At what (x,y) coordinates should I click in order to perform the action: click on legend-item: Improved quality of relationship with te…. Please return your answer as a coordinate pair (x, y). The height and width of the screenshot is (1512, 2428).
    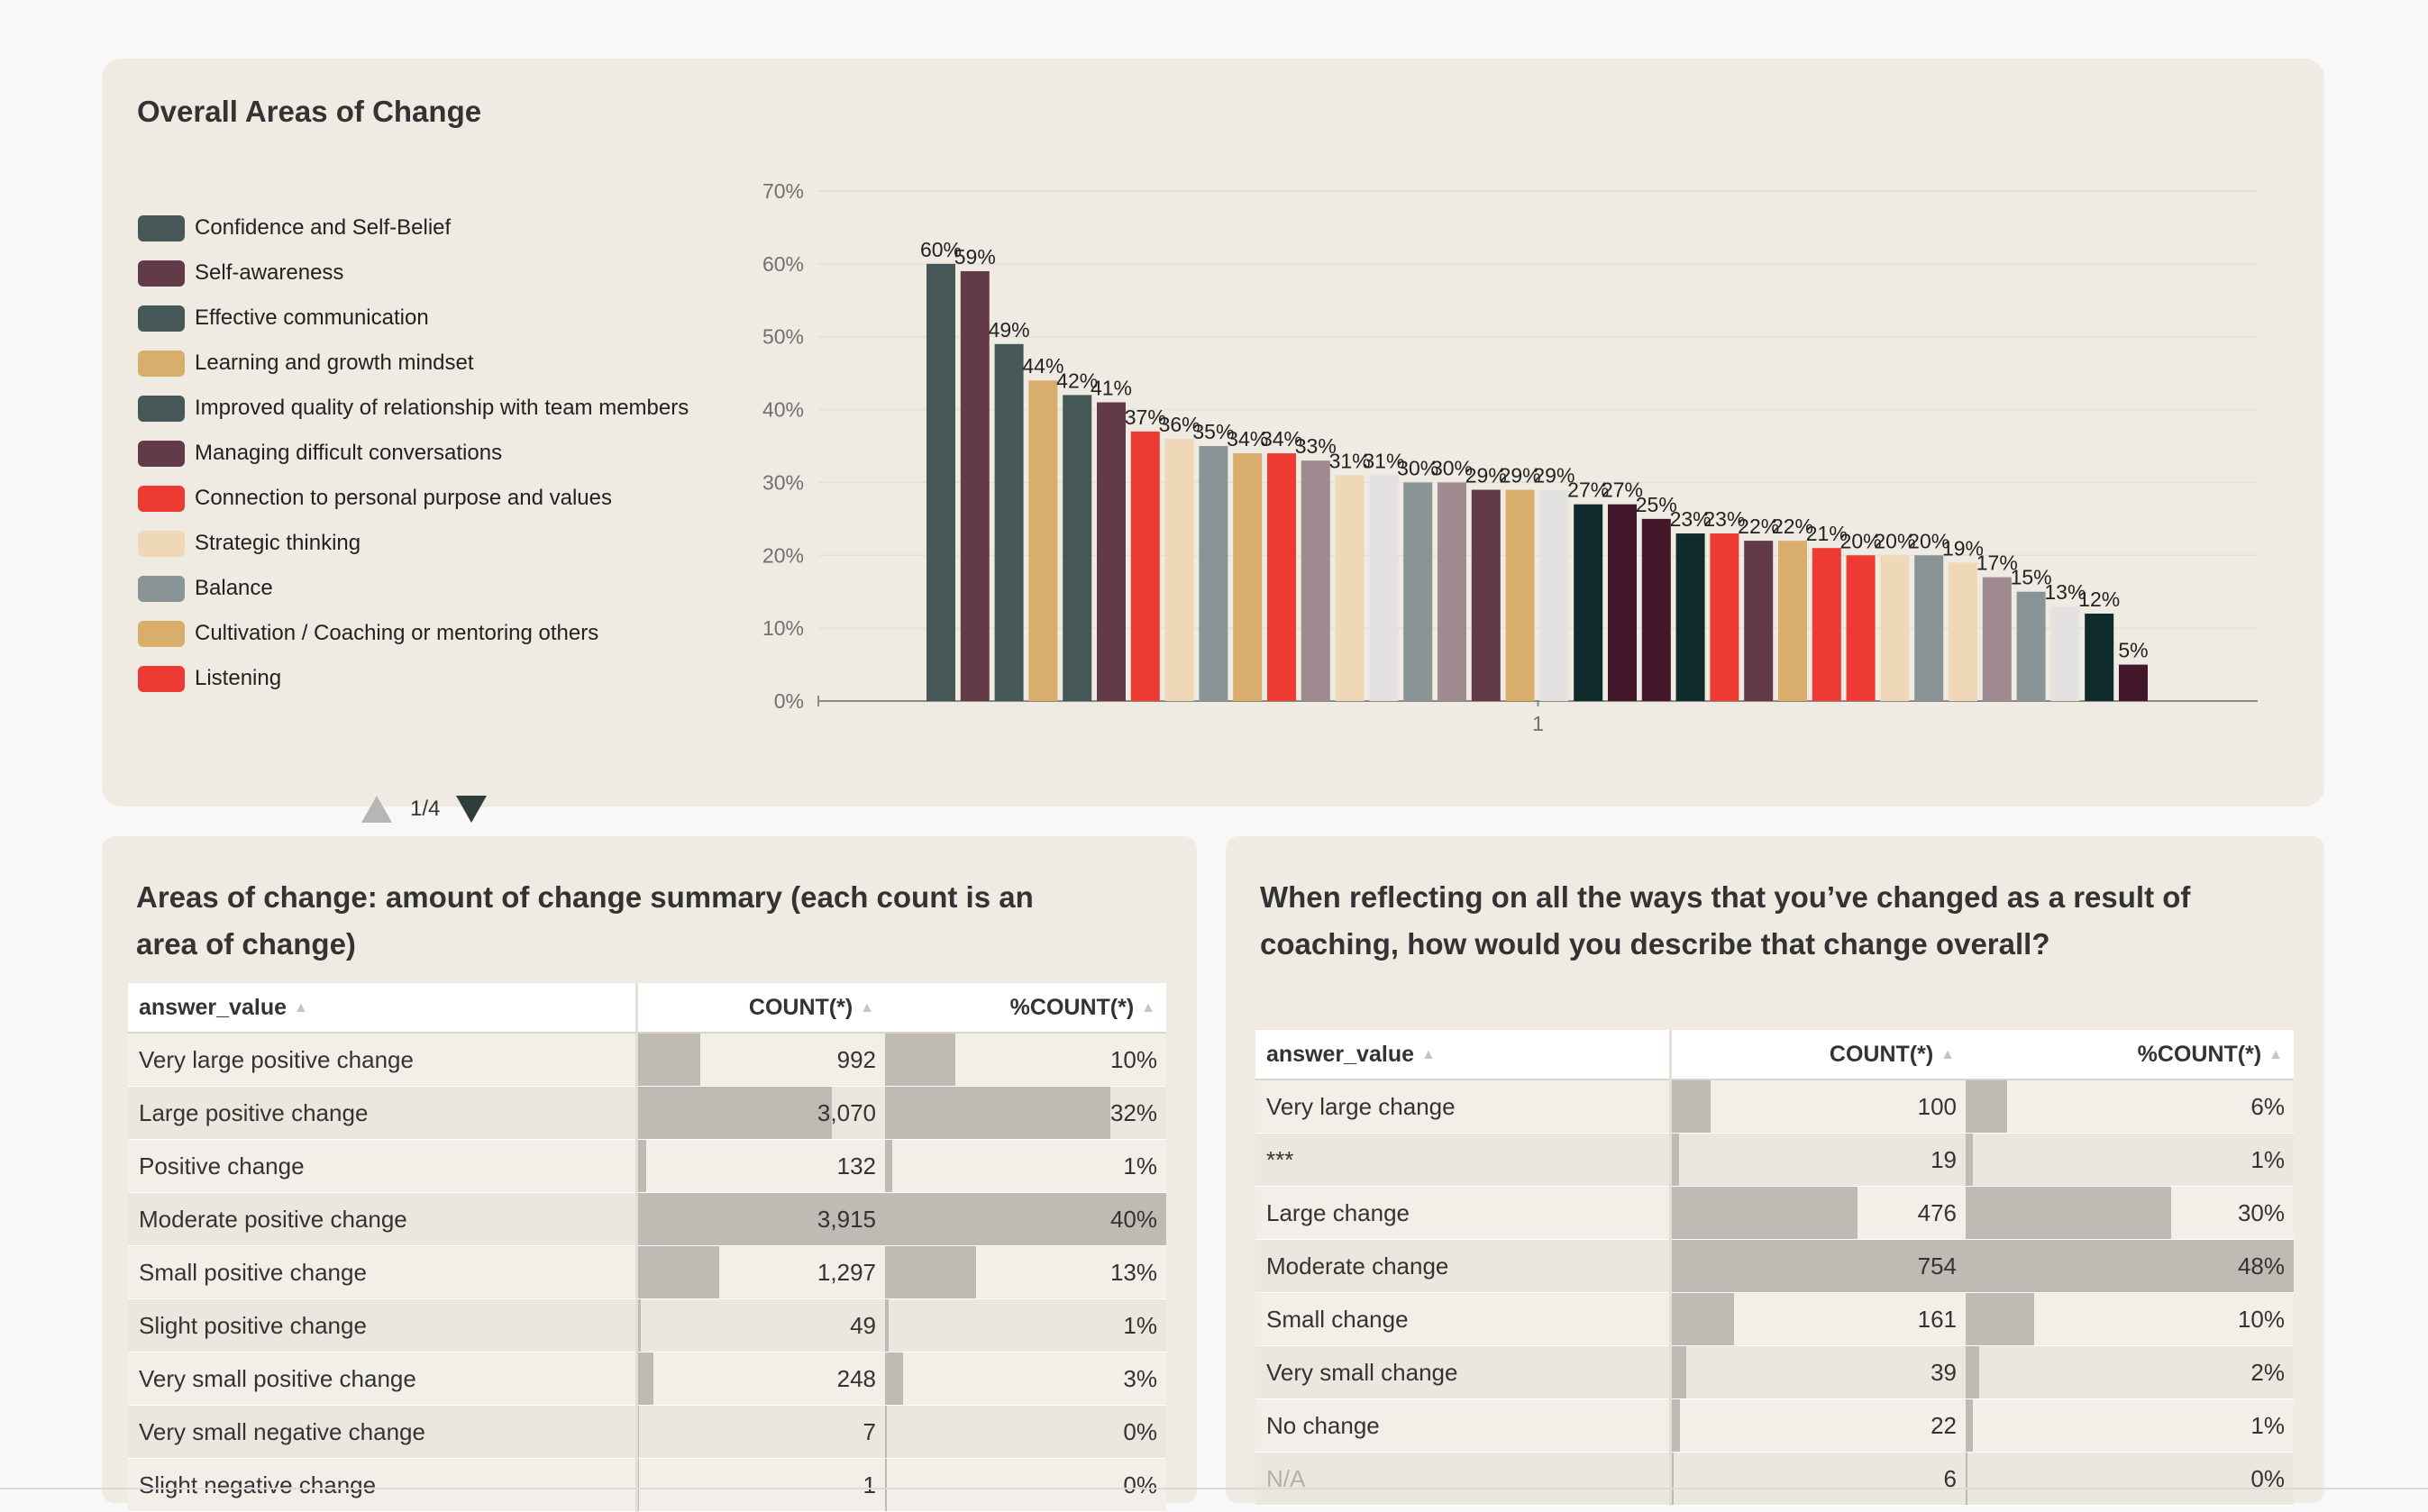
    Looking at the image, I should click on (414, 408).